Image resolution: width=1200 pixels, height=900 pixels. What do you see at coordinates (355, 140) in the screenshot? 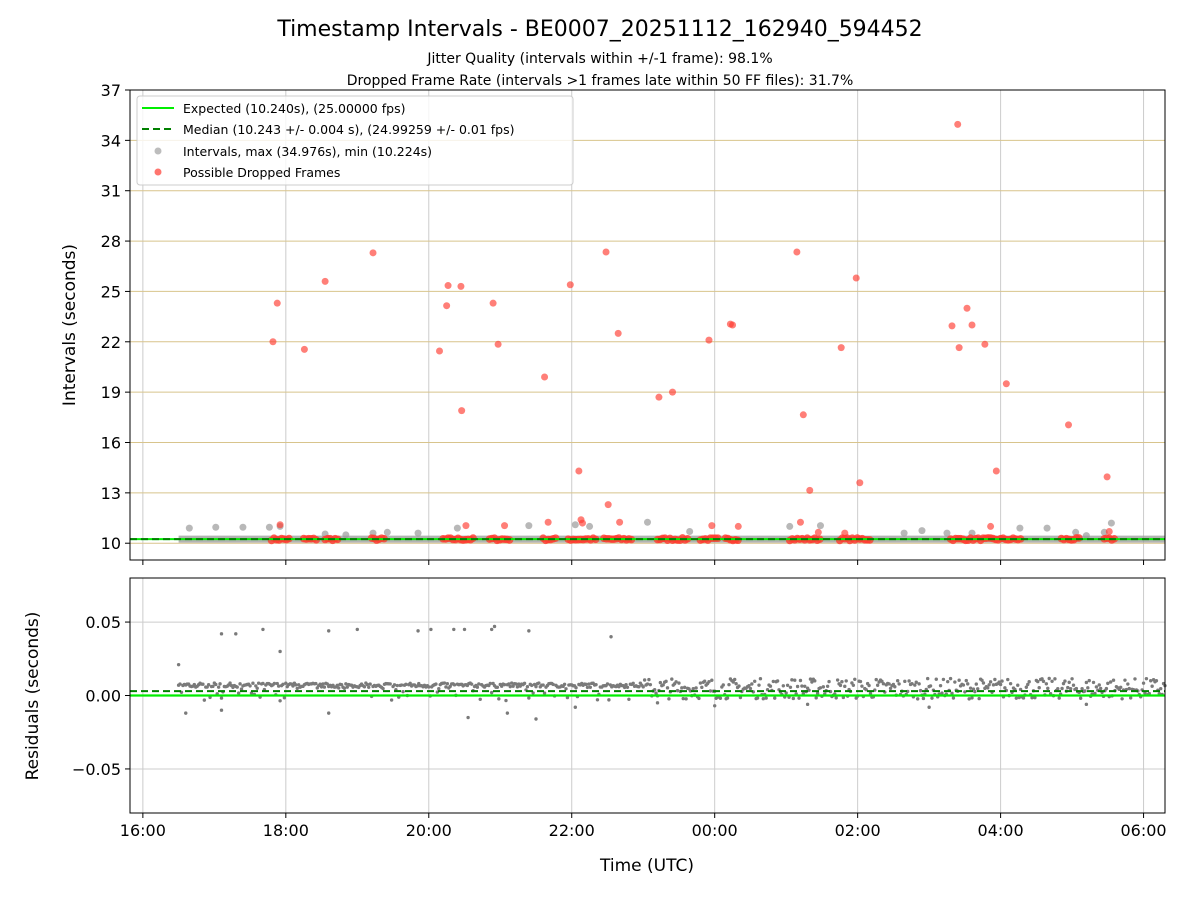
I see `legend-box` at bounding box center [355, 140].